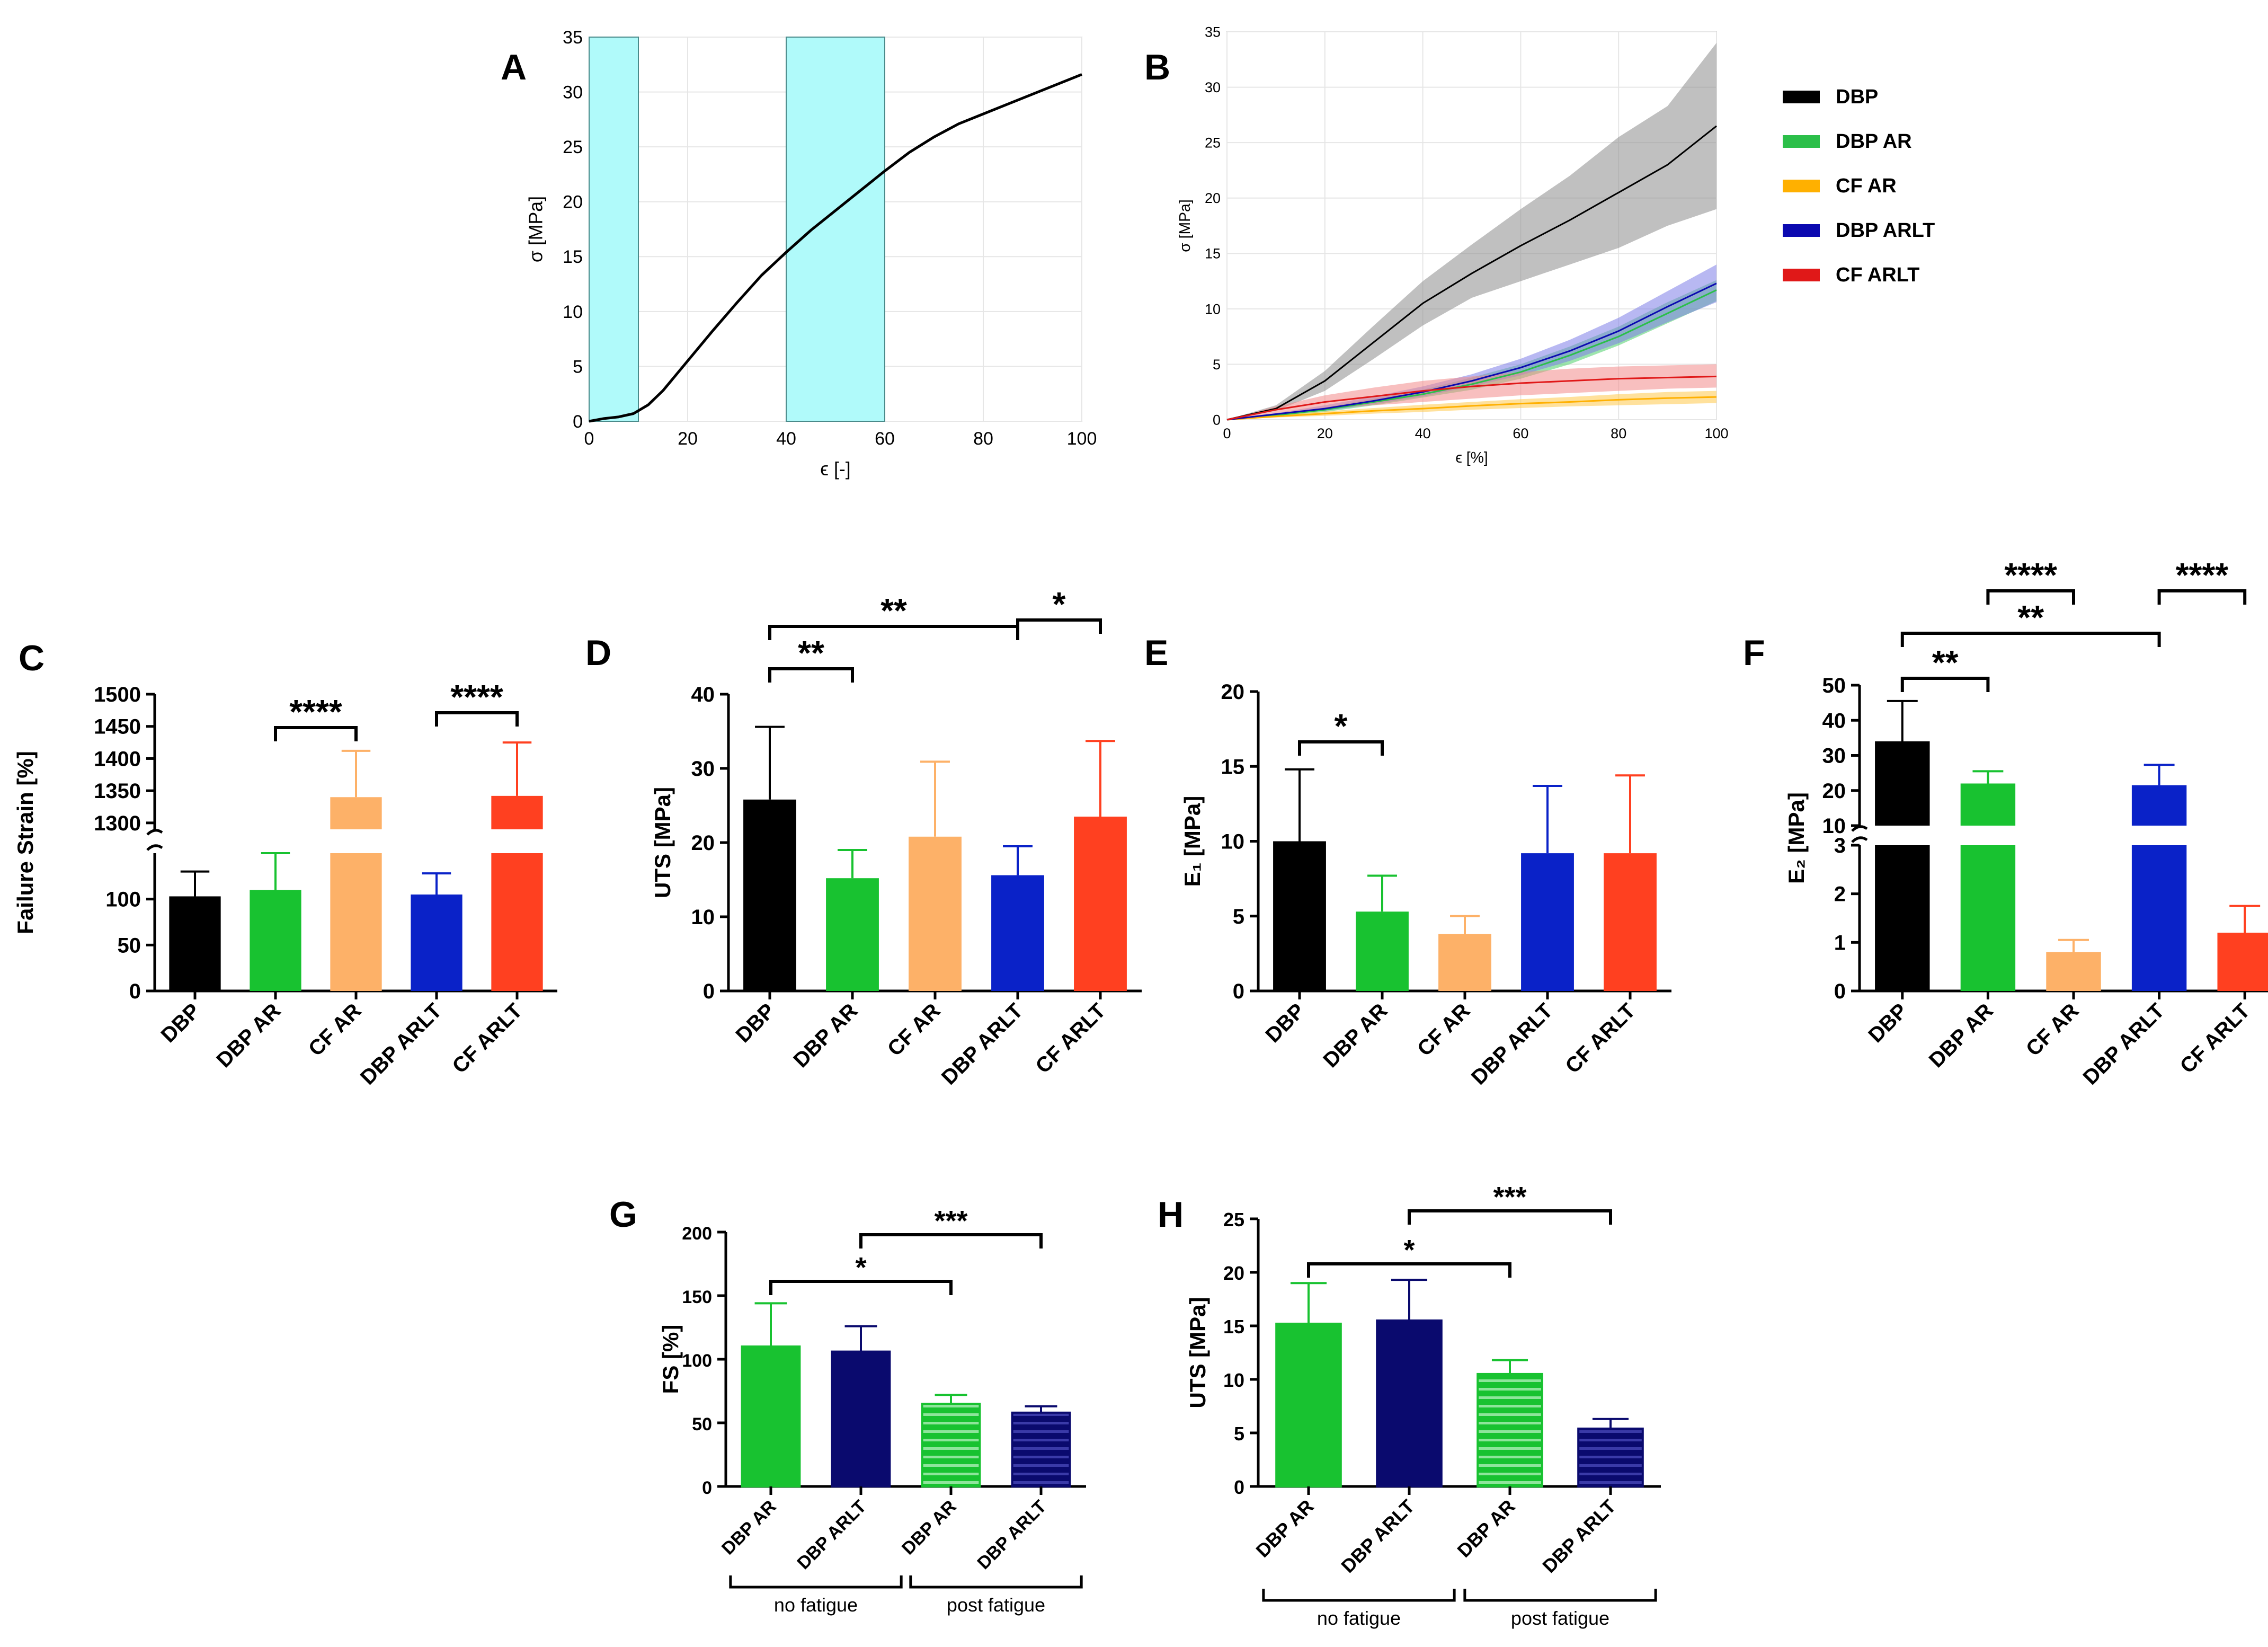 The image size is (2268, 1647). What do you see at coordinates (598, 653) in the screenshot?
I see `panel-label: D` at bounding box center [598, 653].